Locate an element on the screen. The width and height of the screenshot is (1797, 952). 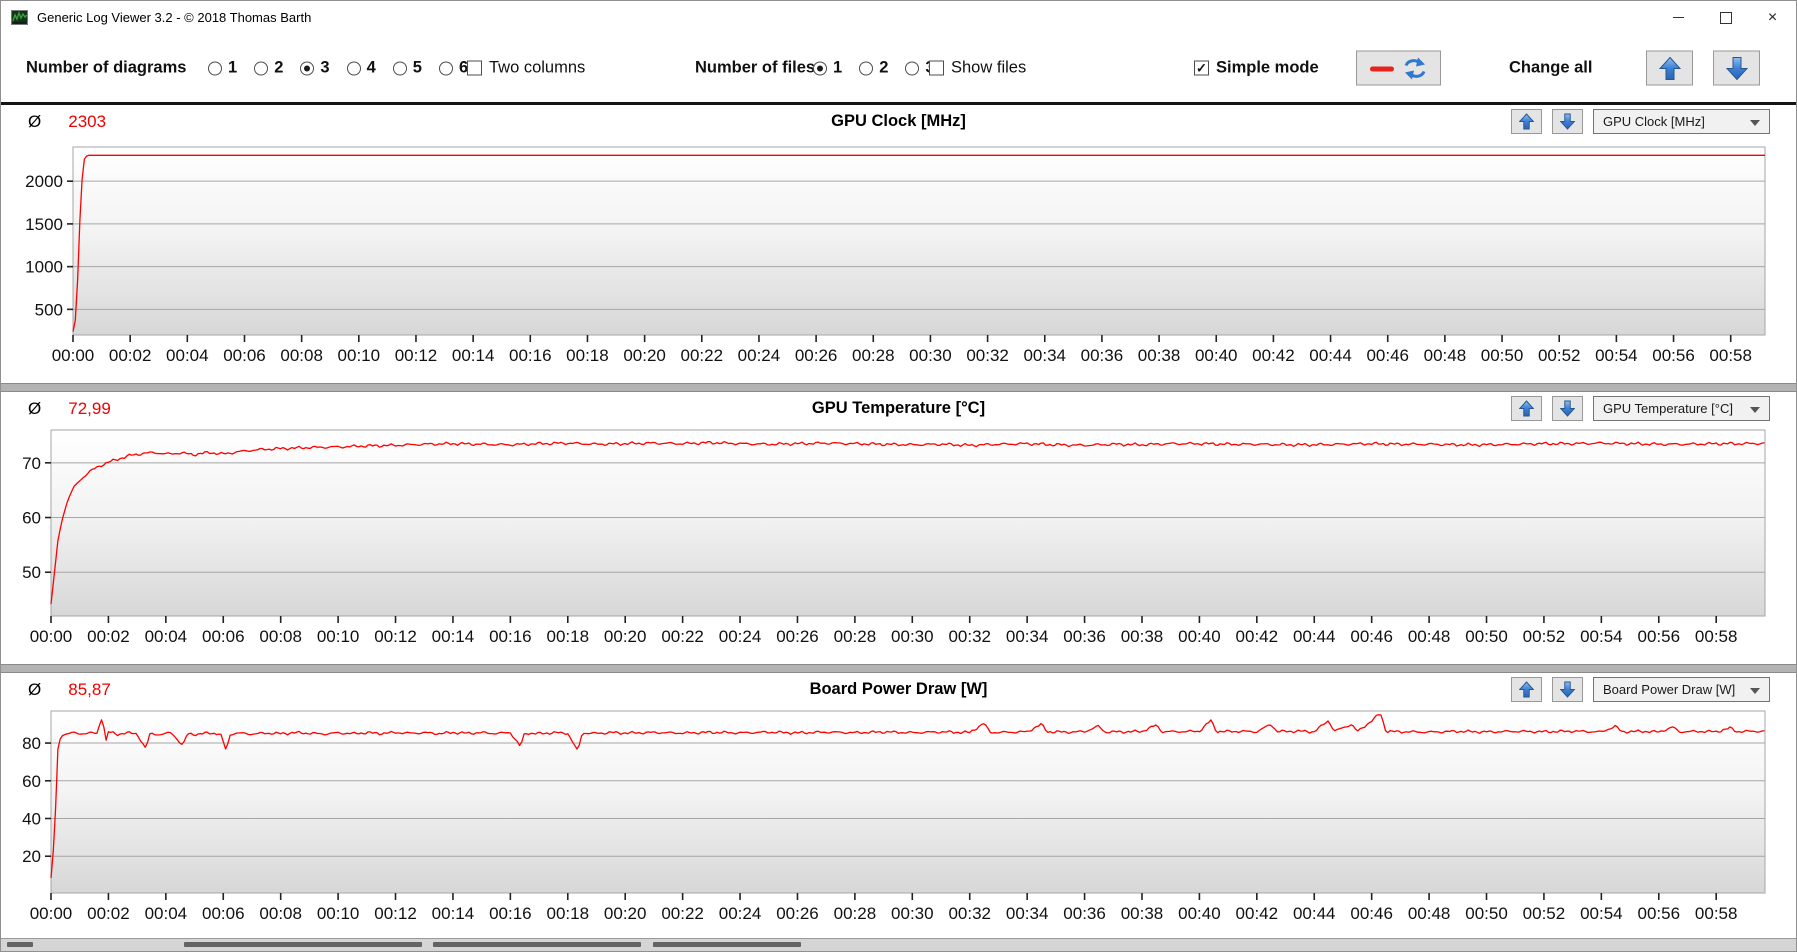
svg-text: 00:02 is located at coordinates (130, 355).